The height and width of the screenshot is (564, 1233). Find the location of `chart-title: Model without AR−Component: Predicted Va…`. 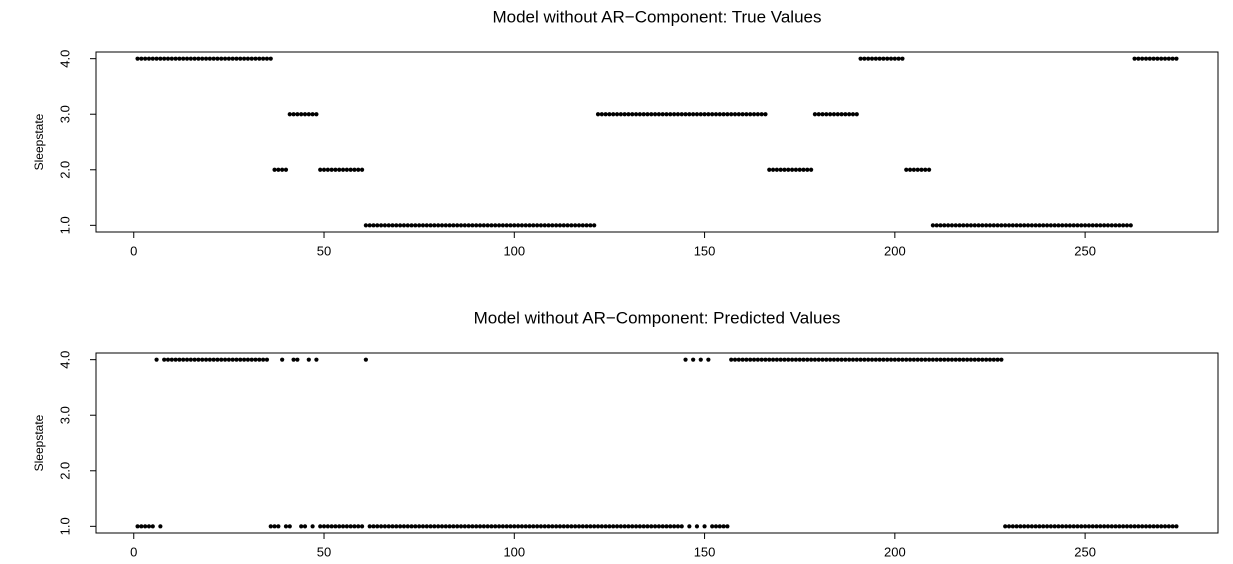

chart-title: Model without AR−Component: Predicted Va… is located at coordinates (657, 317).